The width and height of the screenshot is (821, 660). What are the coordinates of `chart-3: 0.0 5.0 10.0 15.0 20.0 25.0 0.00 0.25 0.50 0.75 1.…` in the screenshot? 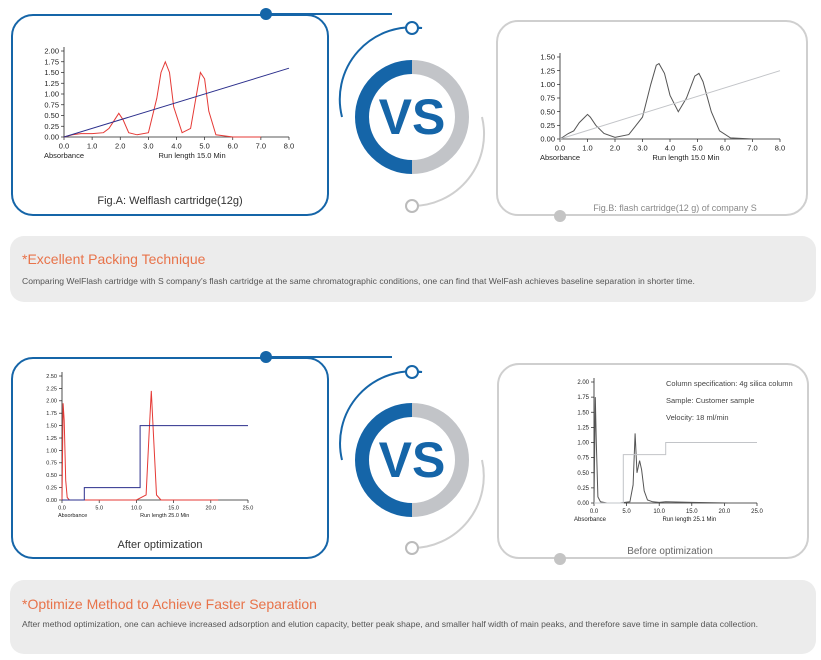 It's located at (149, 445).